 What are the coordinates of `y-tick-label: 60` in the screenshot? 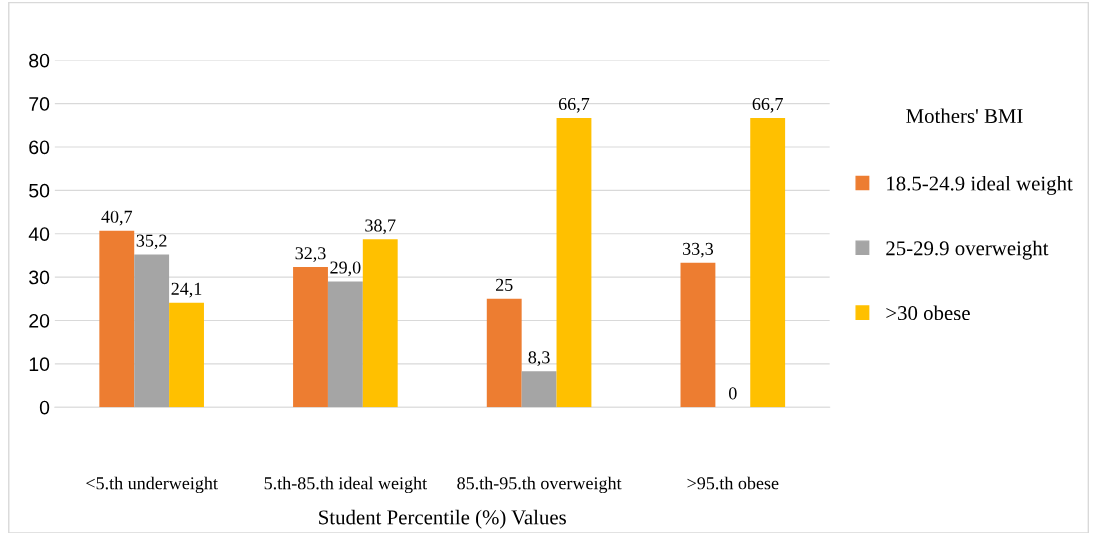 It's located at (39, 147).